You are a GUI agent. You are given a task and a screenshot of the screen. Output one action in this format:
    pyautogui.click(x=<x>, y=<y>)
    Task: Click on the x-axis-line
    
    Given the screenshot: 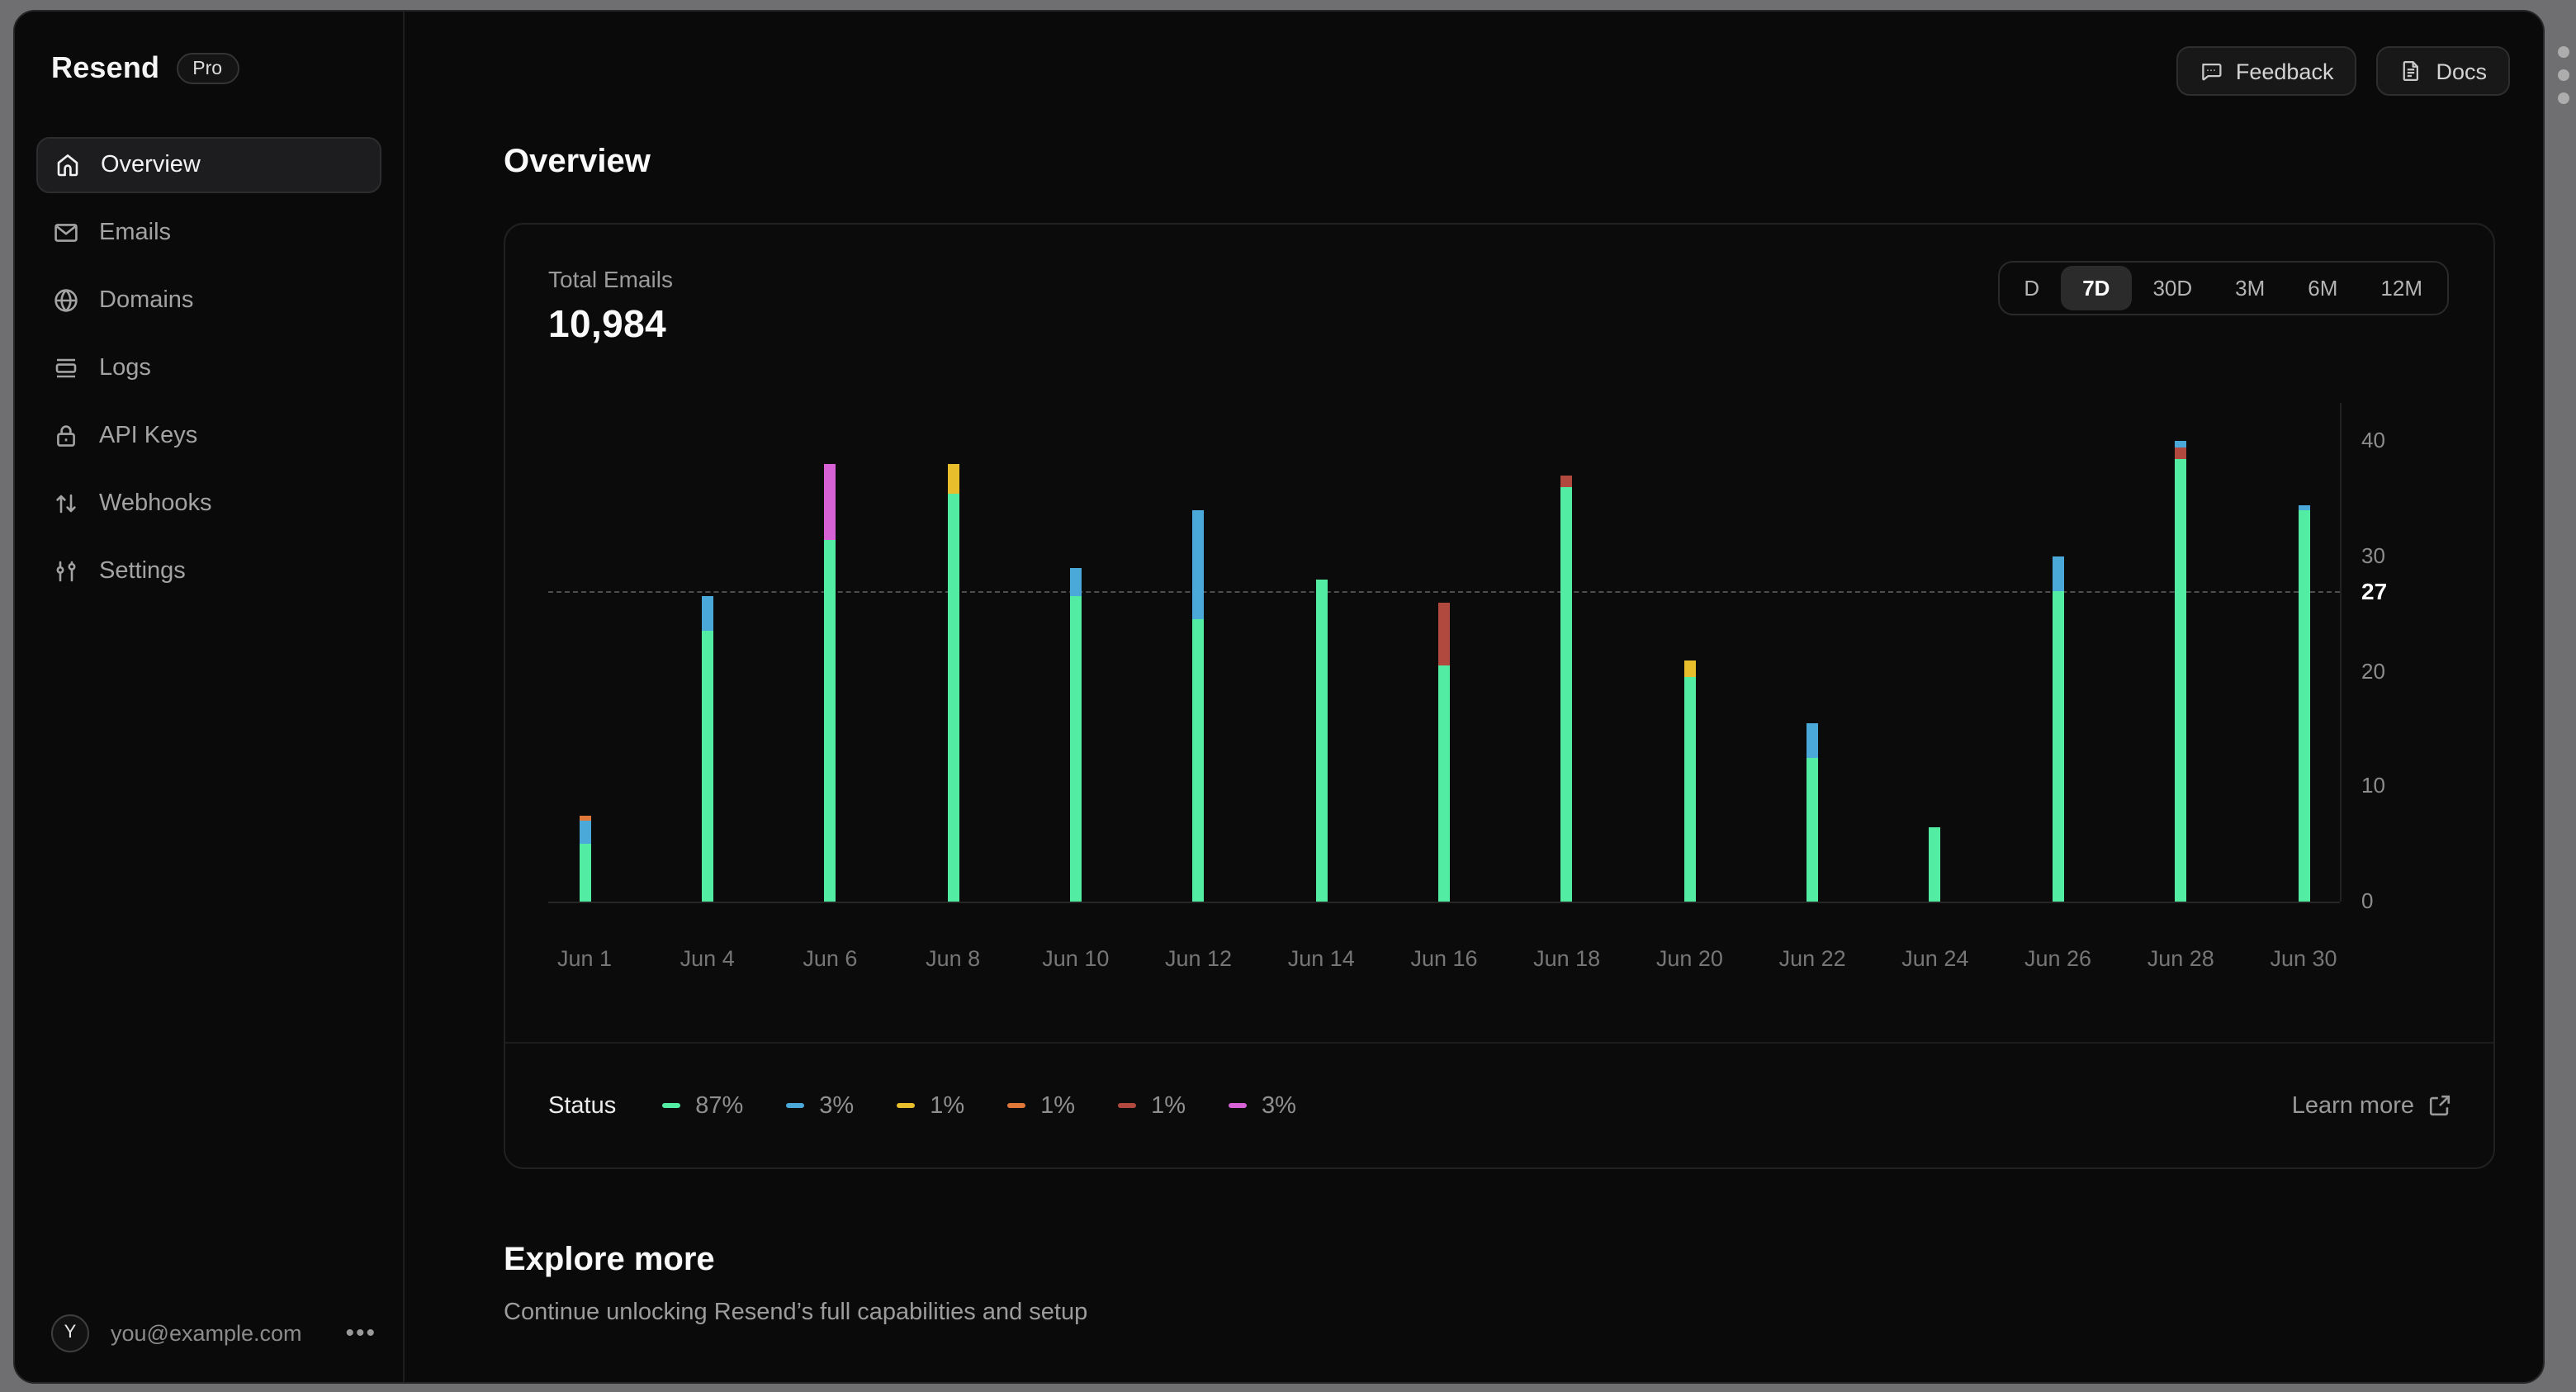 What is the action you would take?
    pyautogui.click(x=1444, y=903)
    